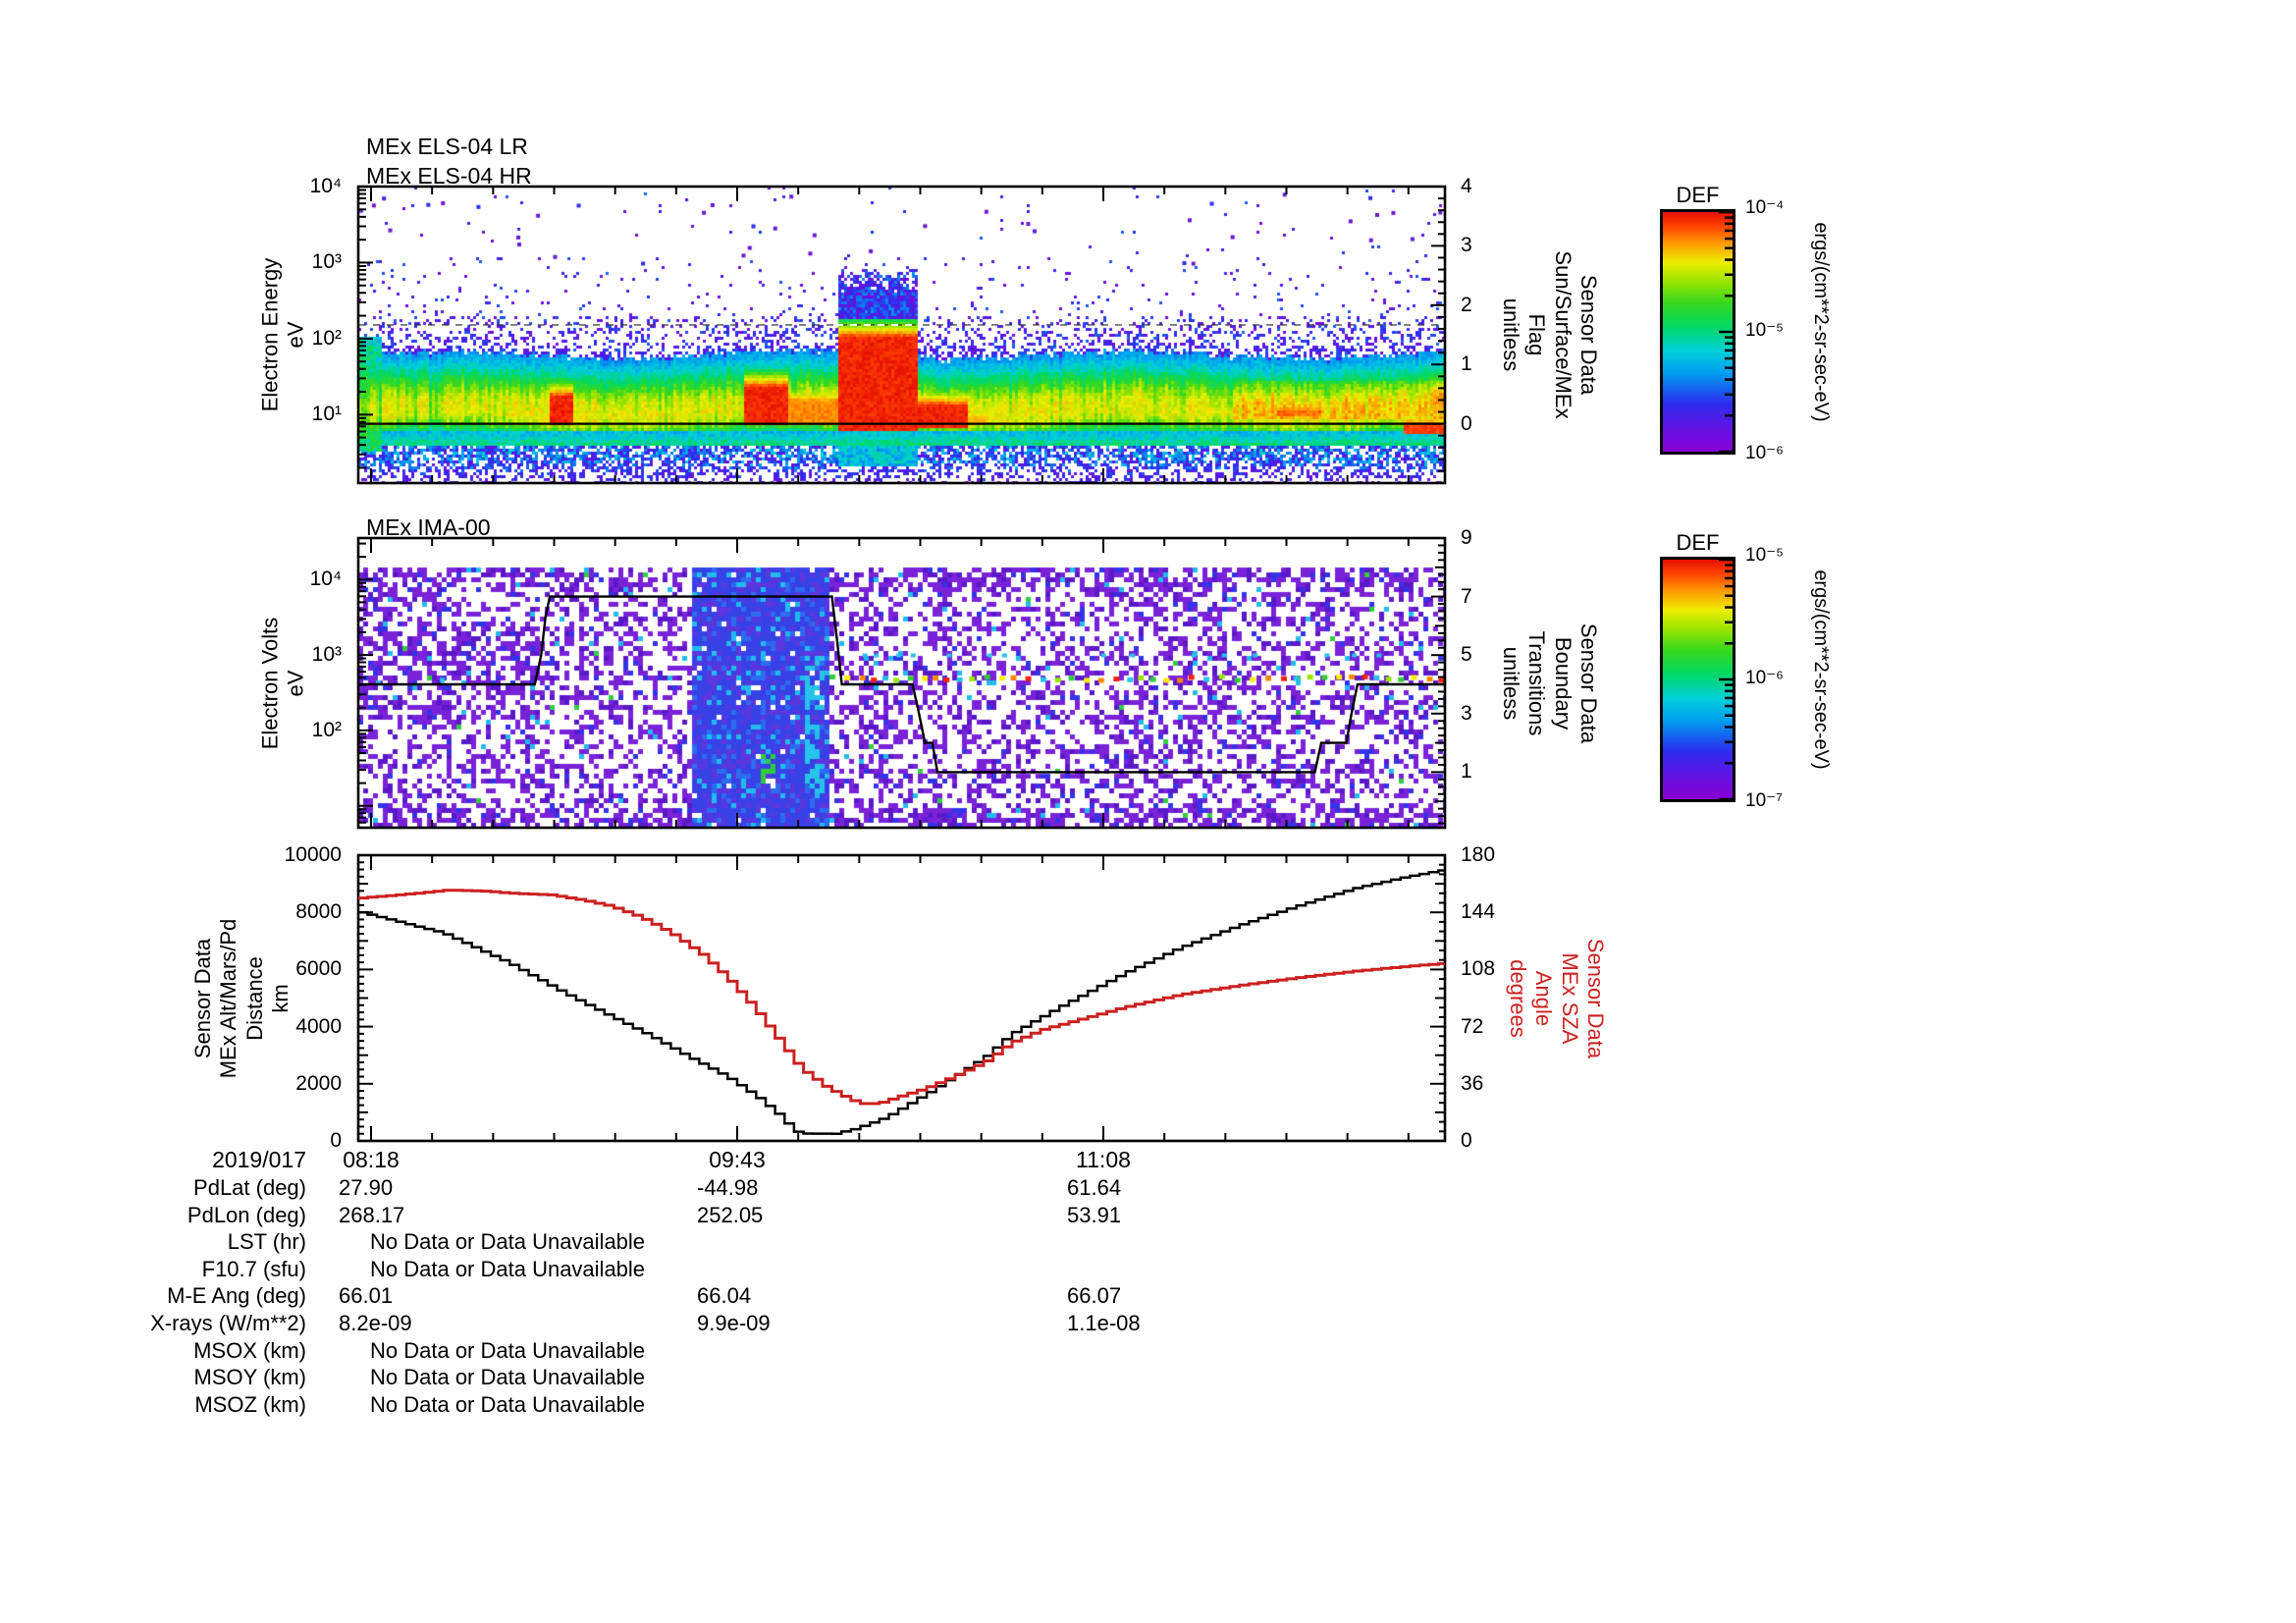 Image resolution: width=2296 pixels, height=1623 pixels. I want to click on els-colorbar-title: DEF, so click(1698, 195).